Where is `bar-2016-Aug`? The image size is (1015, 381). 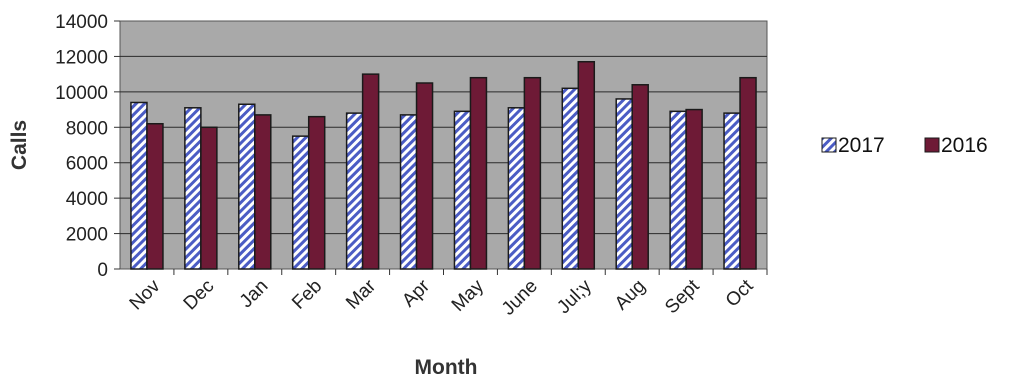
bar-2016-Aug is located at coordinates (640, 177).